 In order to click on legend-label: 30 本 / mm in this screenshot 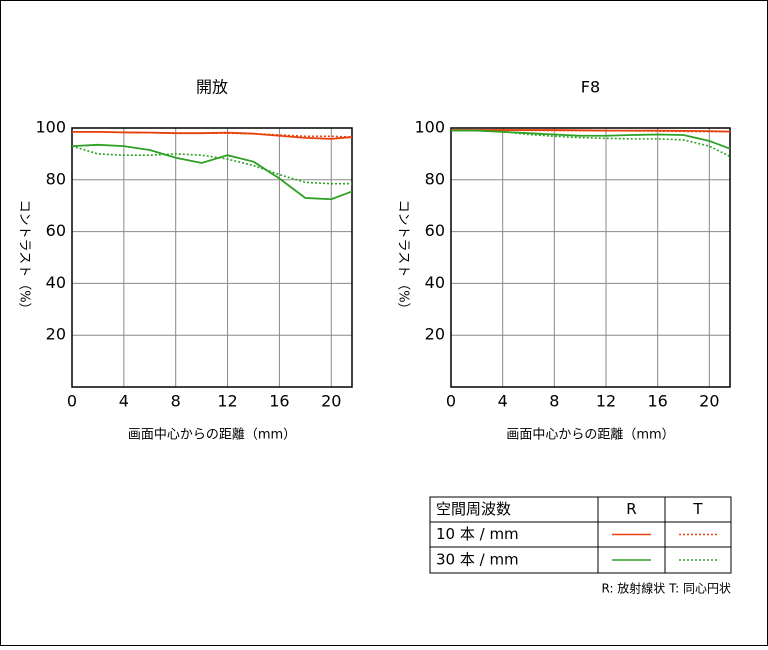, I will do `click(477, 560)`.